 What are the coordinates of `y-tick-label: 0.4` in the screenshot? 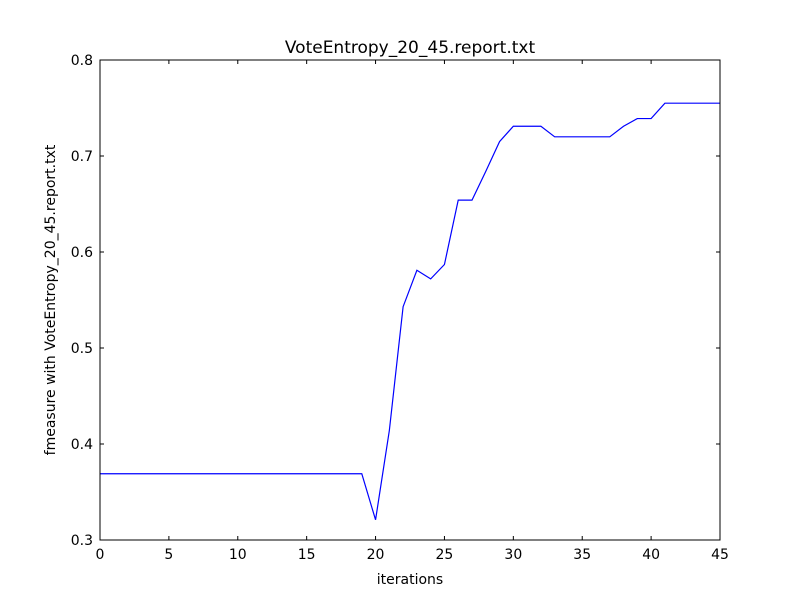 It's located at (82, 445).